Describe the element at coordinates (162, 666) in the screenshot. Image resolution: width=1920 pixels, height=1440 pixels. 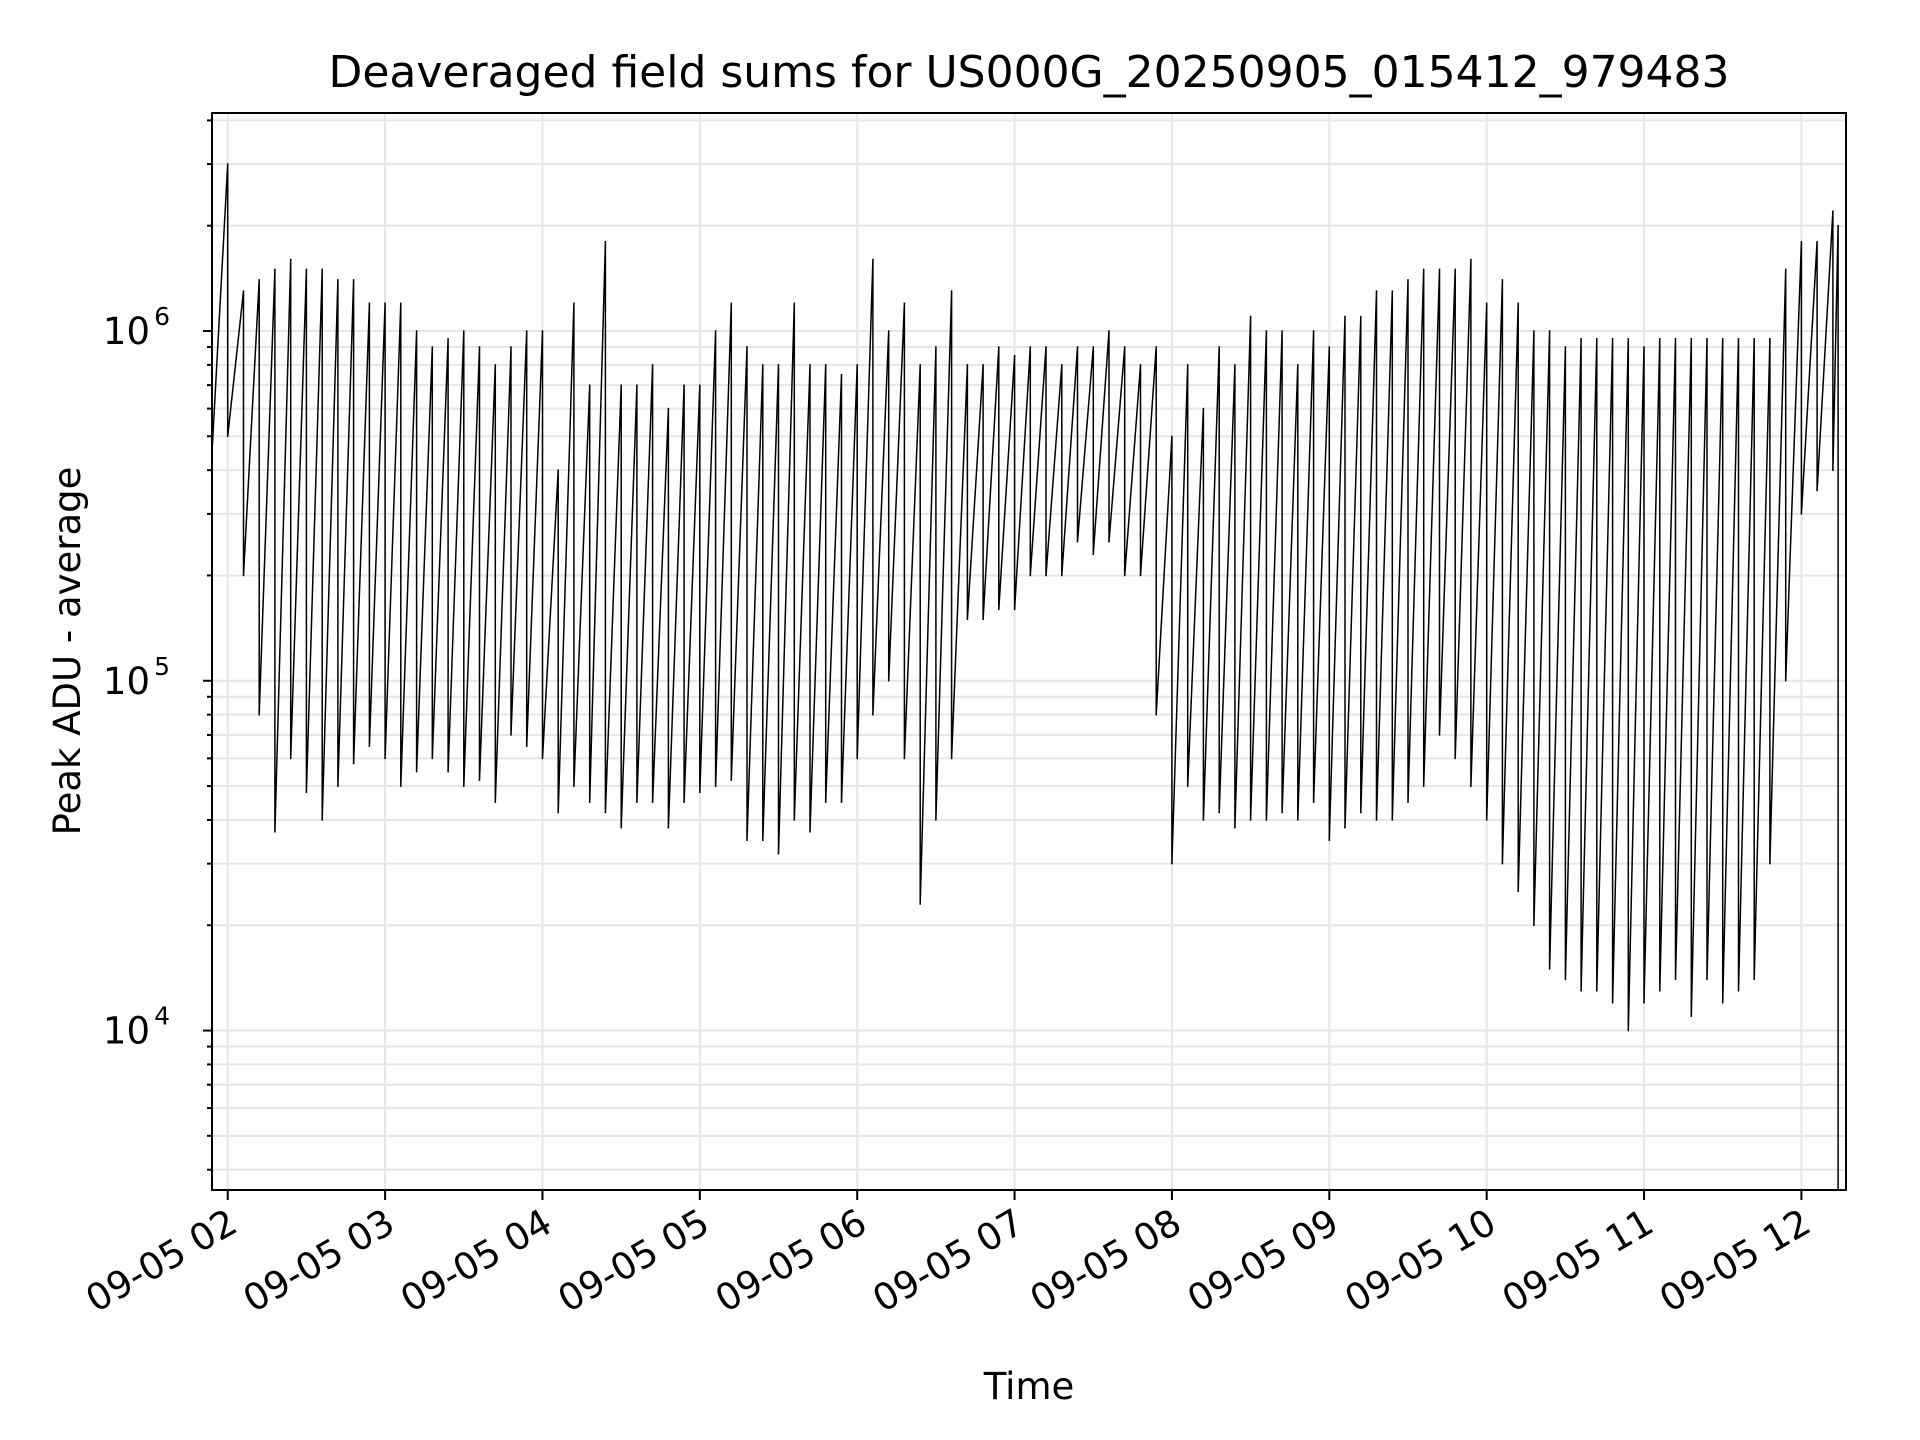
I see `y-tick-exponent: 5` at that location.